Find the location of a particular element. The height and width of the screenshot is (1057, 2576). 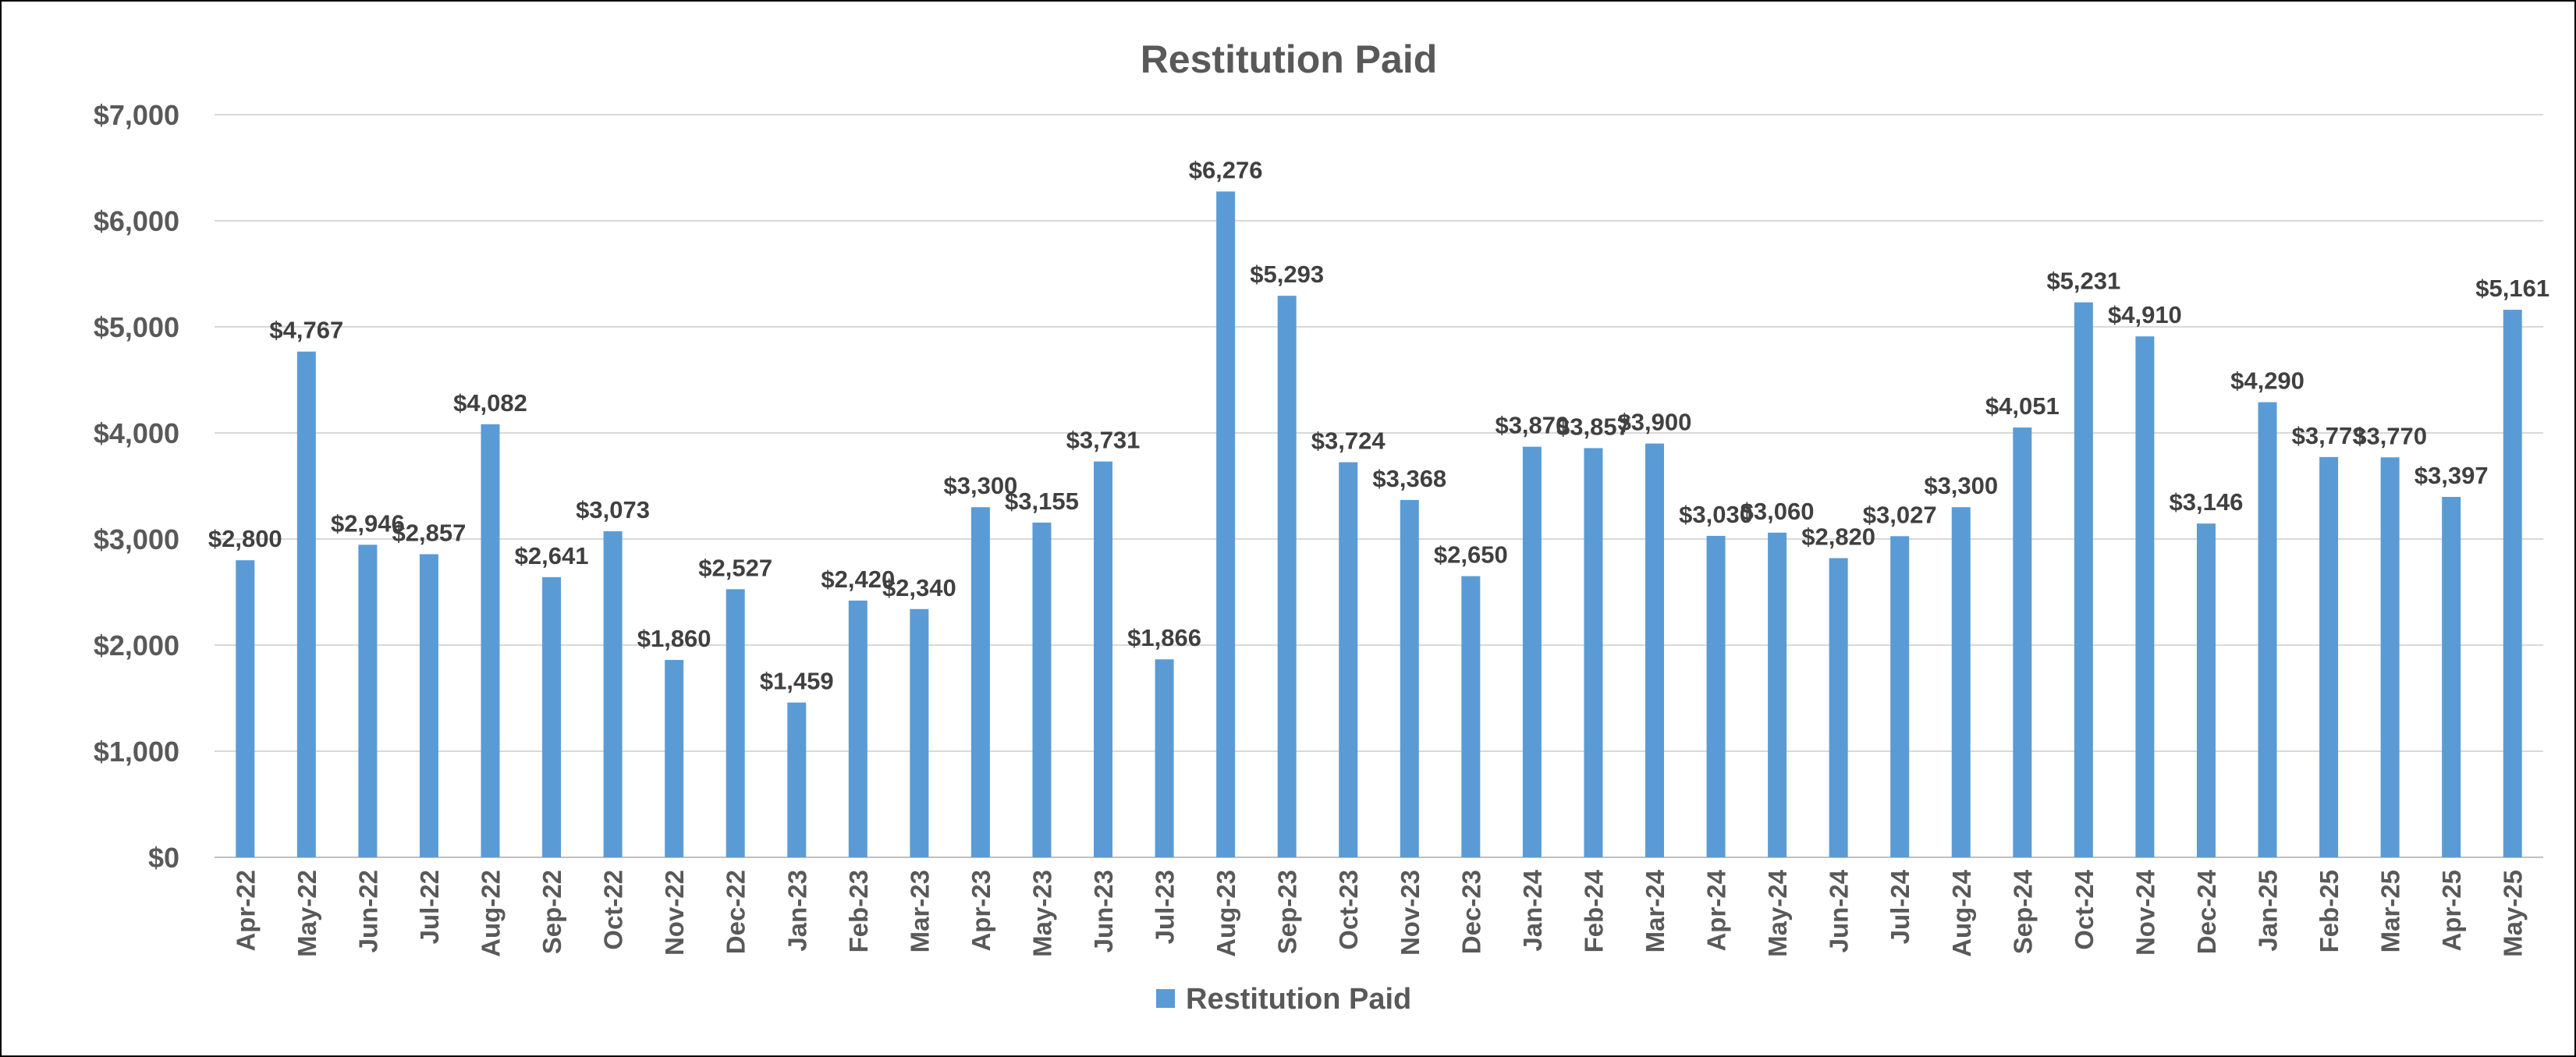

data-label: $5,231 is located at coordinates (2083, 281).